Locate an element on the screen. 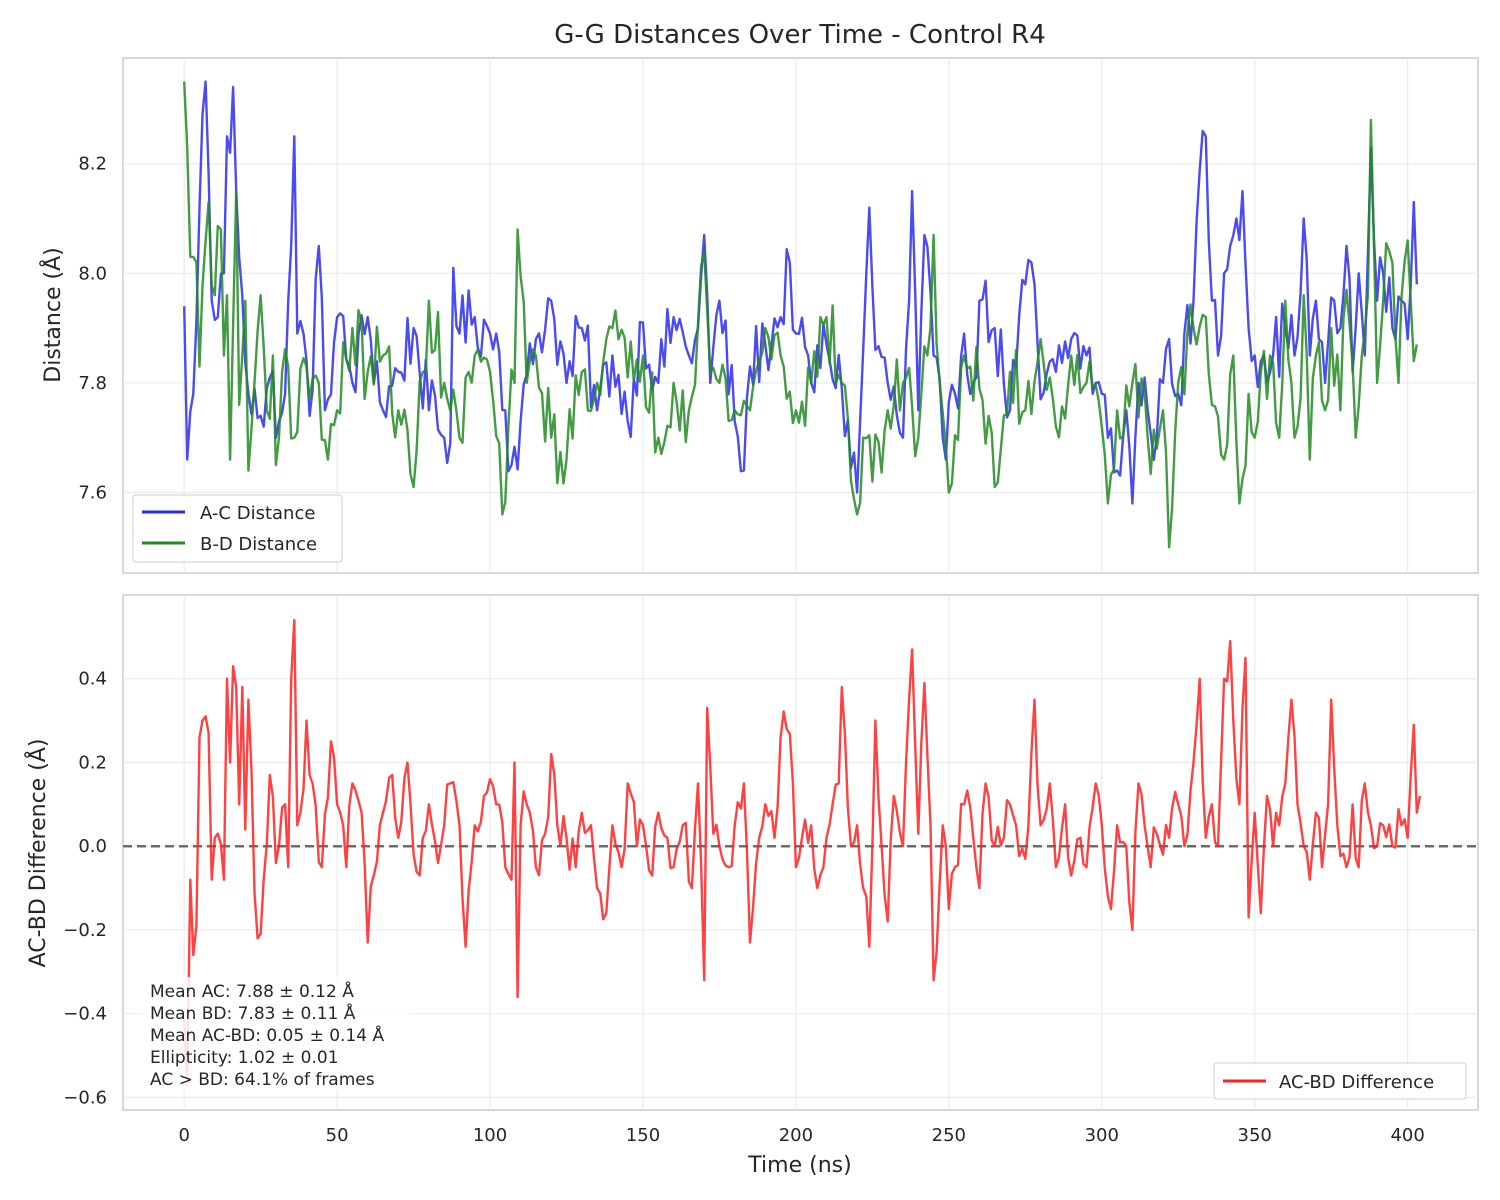 The image size is (1500, 1200). top-legend-box is located at coordinates (237, 528).